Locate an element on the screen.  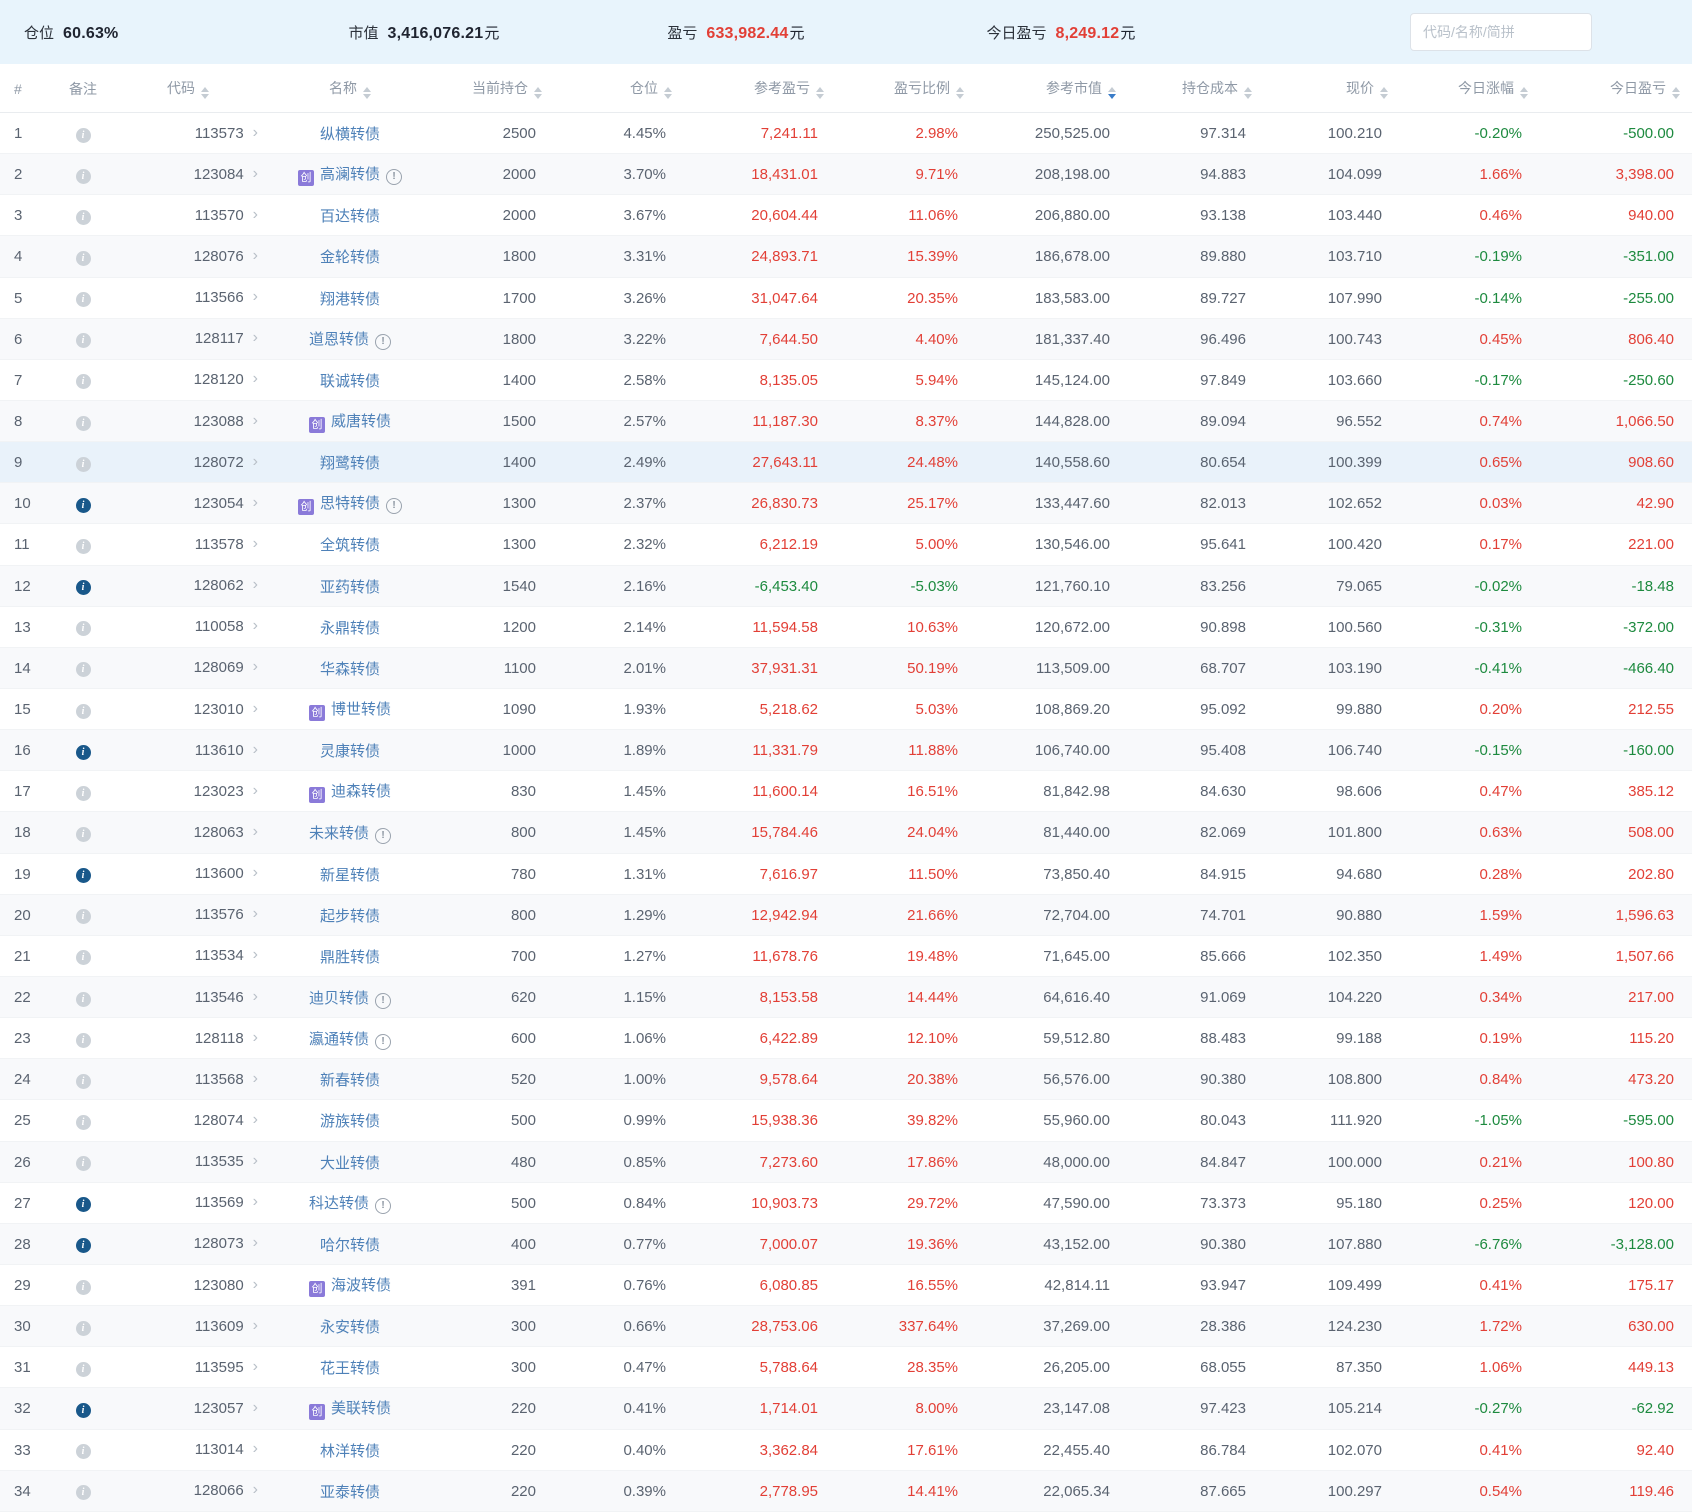
bond-name-link: 高澜转债 is located at coordinates (349, 175).